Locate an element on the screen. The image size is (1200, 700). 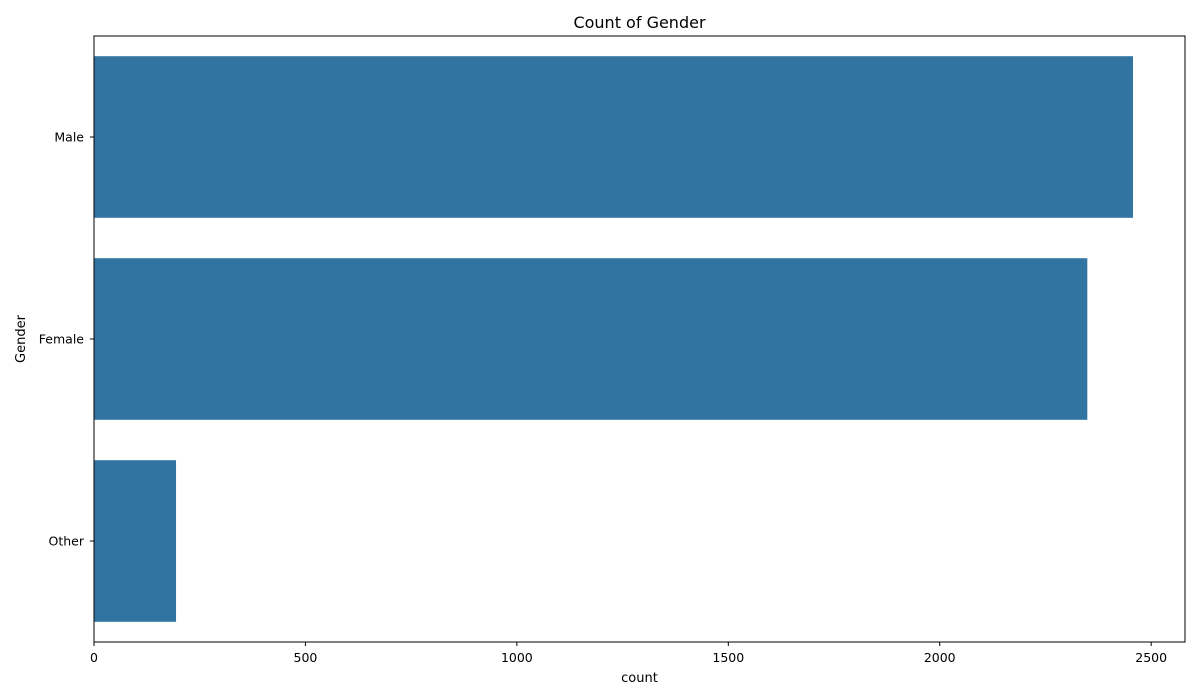
chart-title: Count of Gender is located at coordinates (639, 22).